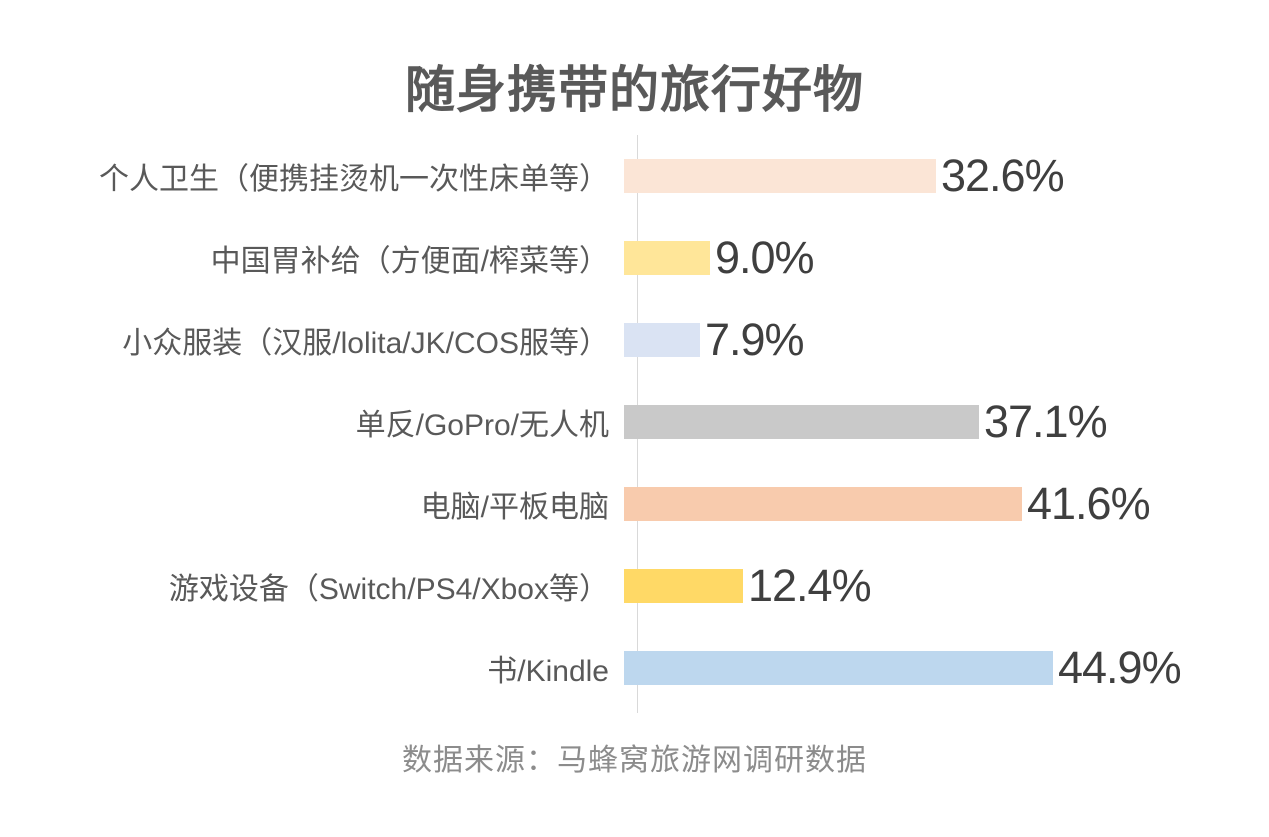  I want to click on chart-row: 个人卫生（便携挂烫机一次性床单等） 32.6%, so click(634, 176).